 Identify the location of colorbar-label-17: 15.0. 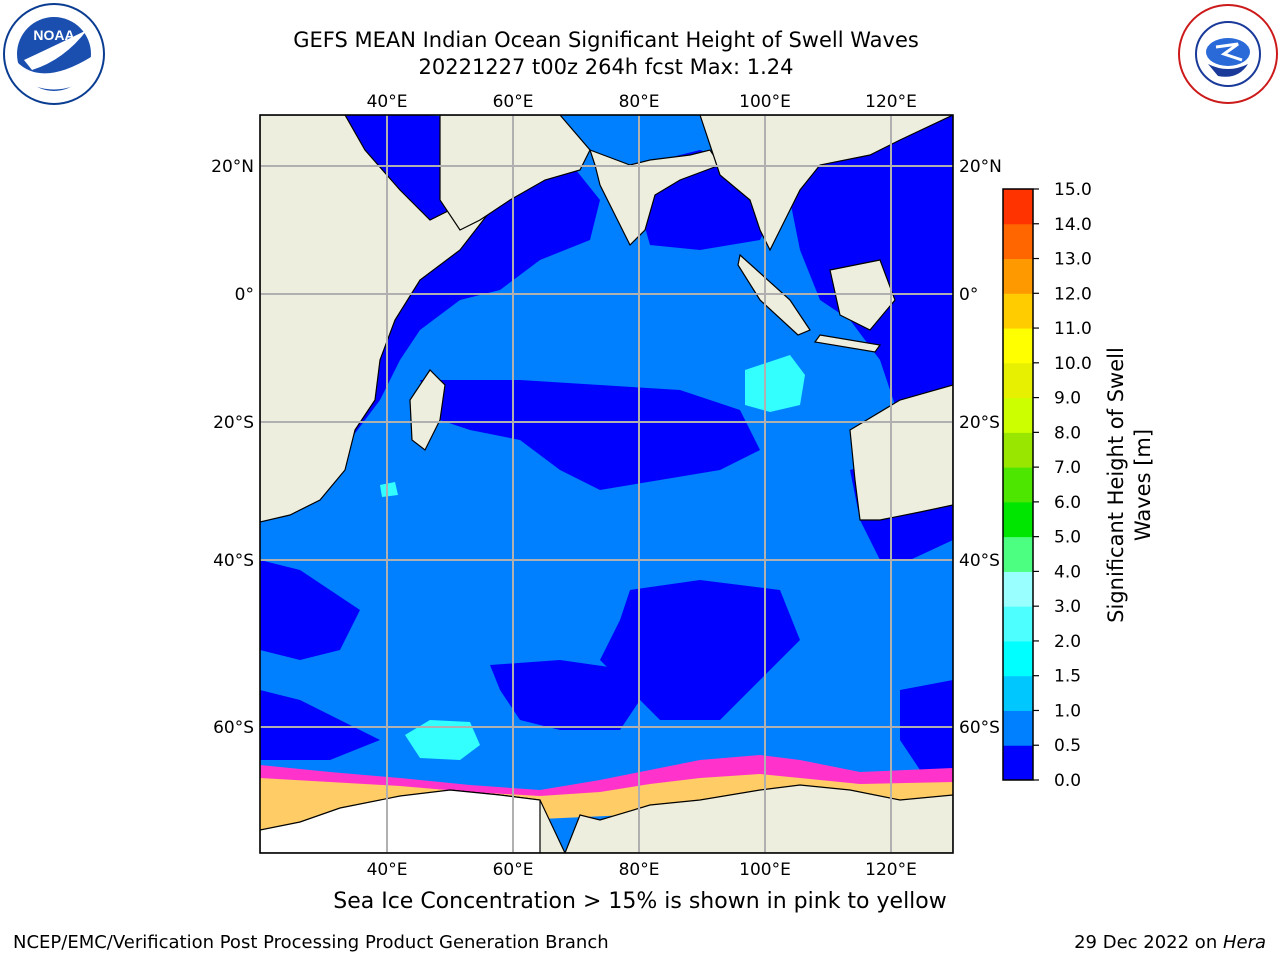
(1073, 190).